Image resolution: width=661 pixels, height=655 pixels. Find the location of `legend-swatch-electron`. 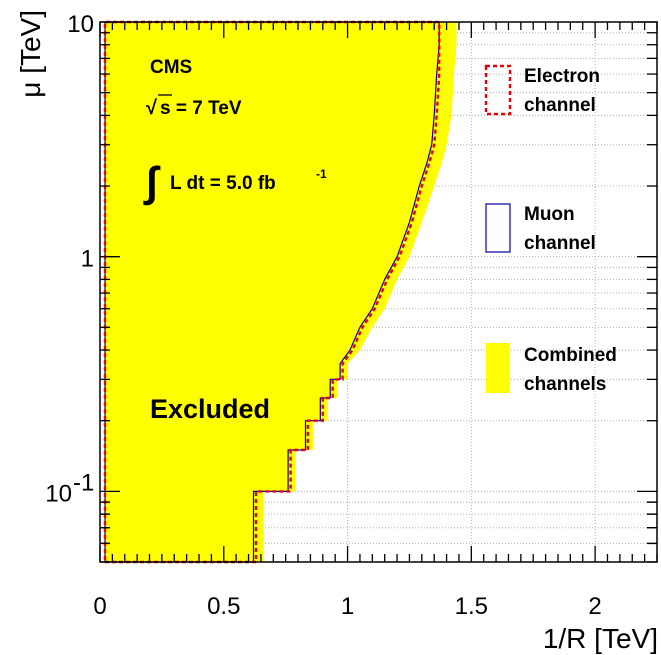

legend-swatch-electron is located at coordinates (498, 90).